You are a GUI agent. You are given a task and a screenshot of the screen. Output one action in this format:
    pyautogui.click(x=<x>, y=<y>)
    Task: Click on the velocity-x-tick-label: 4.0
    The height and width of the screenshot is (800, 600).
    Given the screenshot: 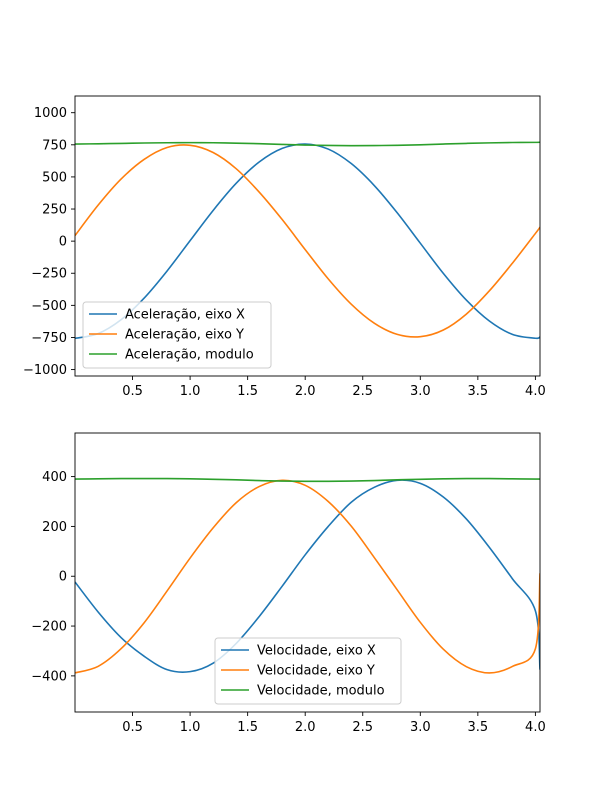 What is the action you would take?
    pyautogui.click(x=535, y=727)
    